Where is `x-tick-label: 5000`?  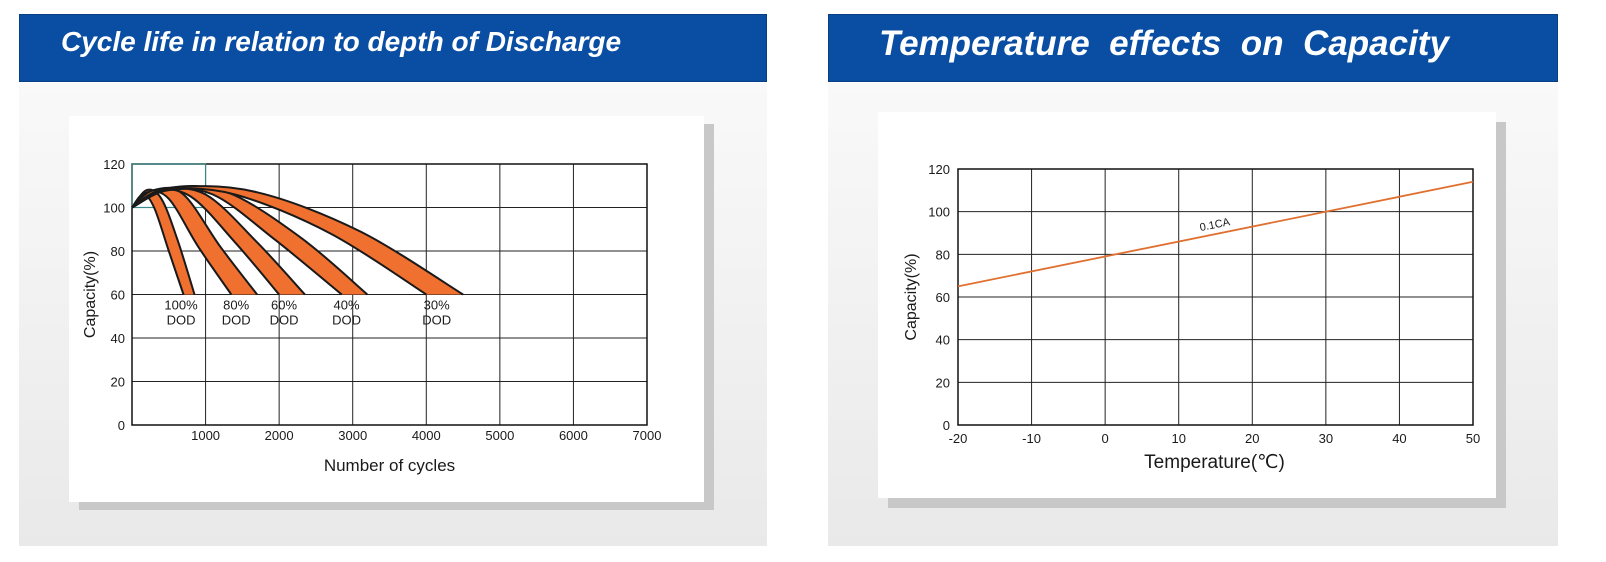
x-tick-label: 5000 is located at coordinates (499, 435).